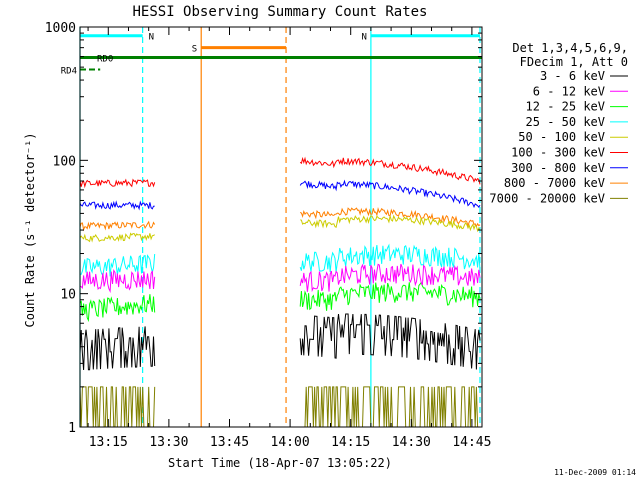  What do you see at coordinates (471, 442) in the screenshot?
I see `x-tick-label-6: 14:45` at bounding box center [471, 442].